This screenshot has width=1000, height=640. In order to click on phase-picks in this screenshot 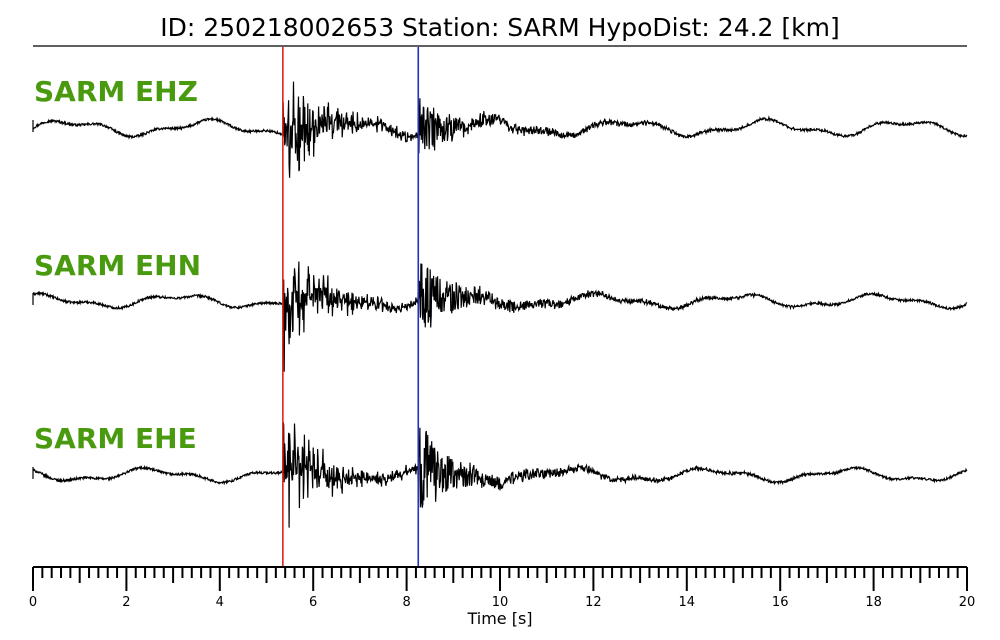, I will do `click(351, 307)`.